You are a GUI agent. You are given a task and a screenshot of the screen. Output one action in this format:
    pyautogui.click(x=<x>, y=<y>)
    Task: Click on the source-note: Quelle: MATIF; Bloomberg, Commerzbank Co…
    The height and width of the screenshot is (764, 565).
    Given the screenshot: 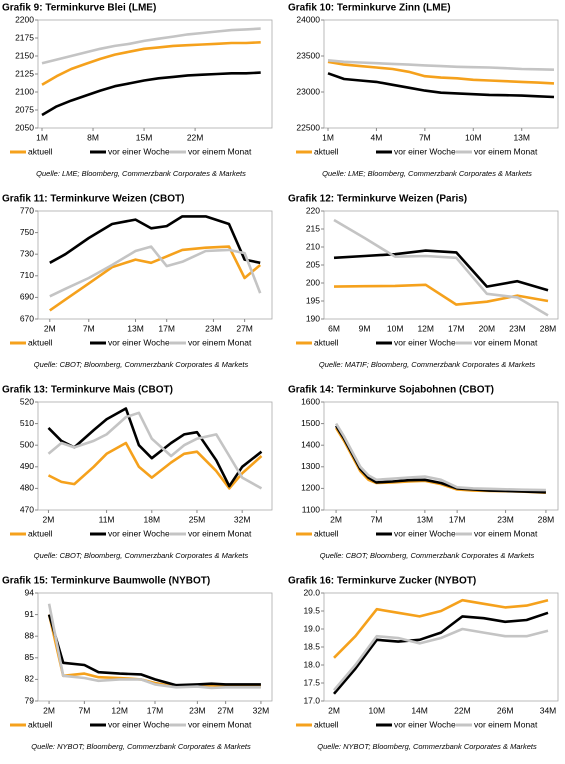 What is the action you would take?
    pyautogui.click(x=427, y=364)
    